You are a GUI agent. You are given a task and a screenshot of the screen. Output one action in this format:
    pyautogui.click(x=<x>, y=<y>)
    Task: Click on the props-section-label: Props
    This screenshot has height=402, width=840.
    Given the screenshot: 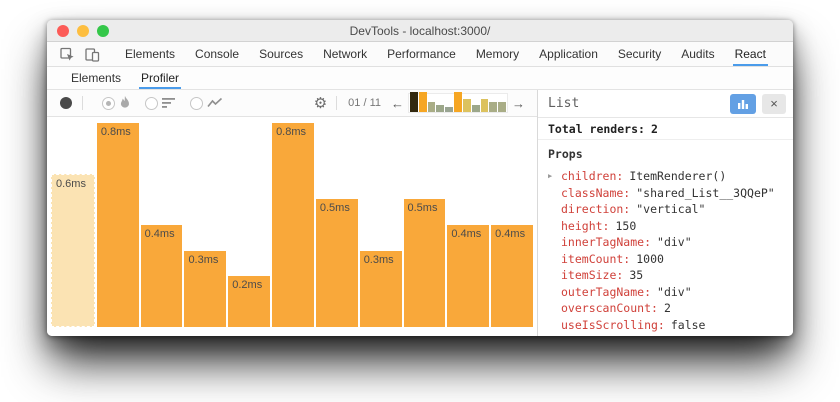 What is the action you would take?
    pyautogui.click(x=565, y=154)
    